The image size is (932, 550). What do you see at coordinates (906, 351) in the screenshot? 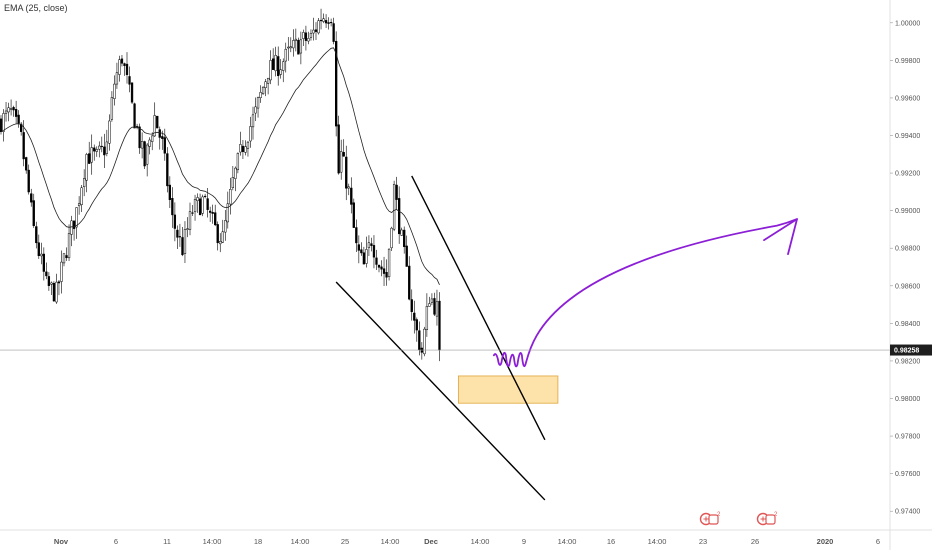
I see `last-price-label: 0.98258` at bounding box center [906, 351].